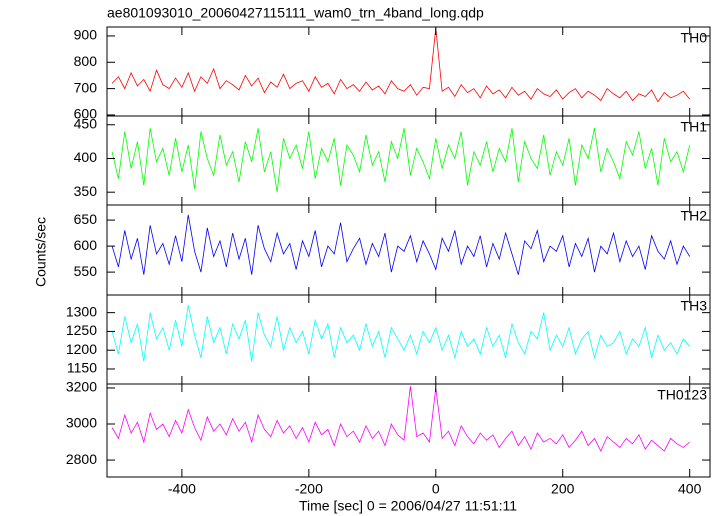 The width and height of the screenshot is (719, 516). Describe the element at coordinates (86, 191) in the screenshot. I see `y-tick-label: 350` at that location.